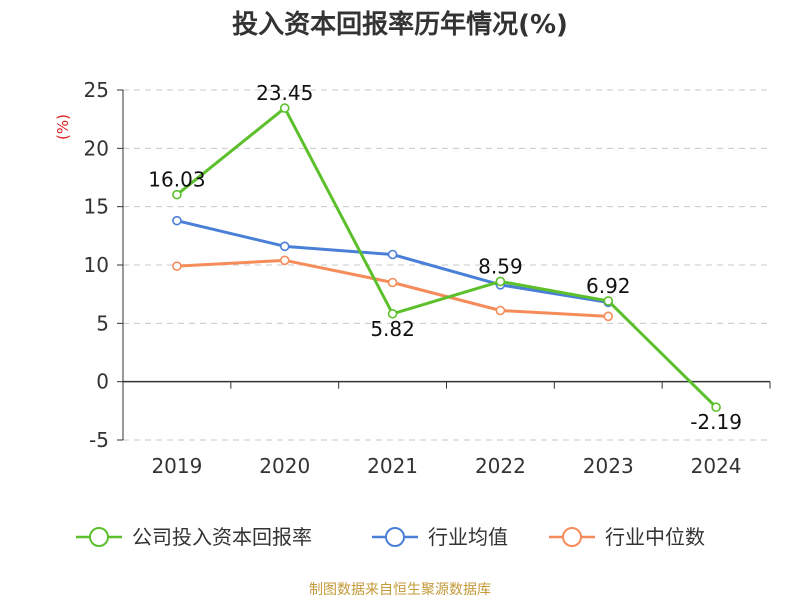  What do you see at coordinates (102, 323) in the screenshot?
I see `y-tick-label: 5` at bounding box center [102, 323].